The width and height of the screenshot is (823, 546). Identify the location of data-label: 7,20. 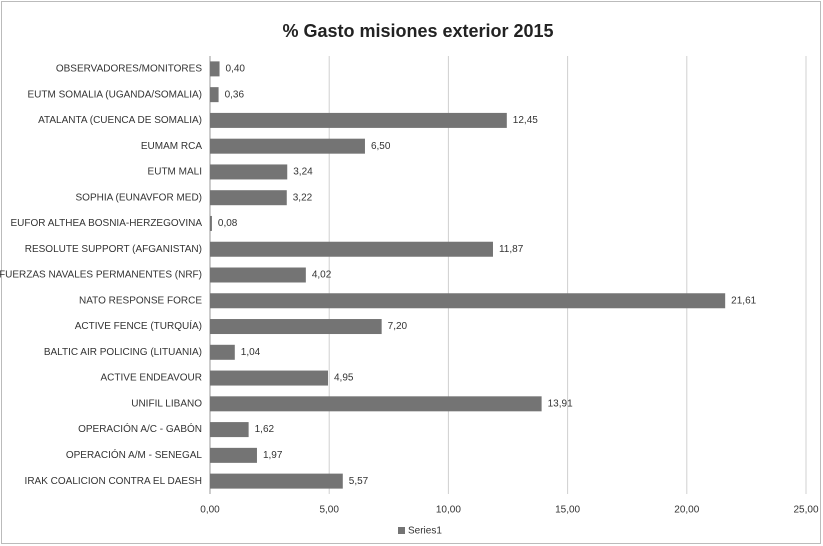
(398, 326).